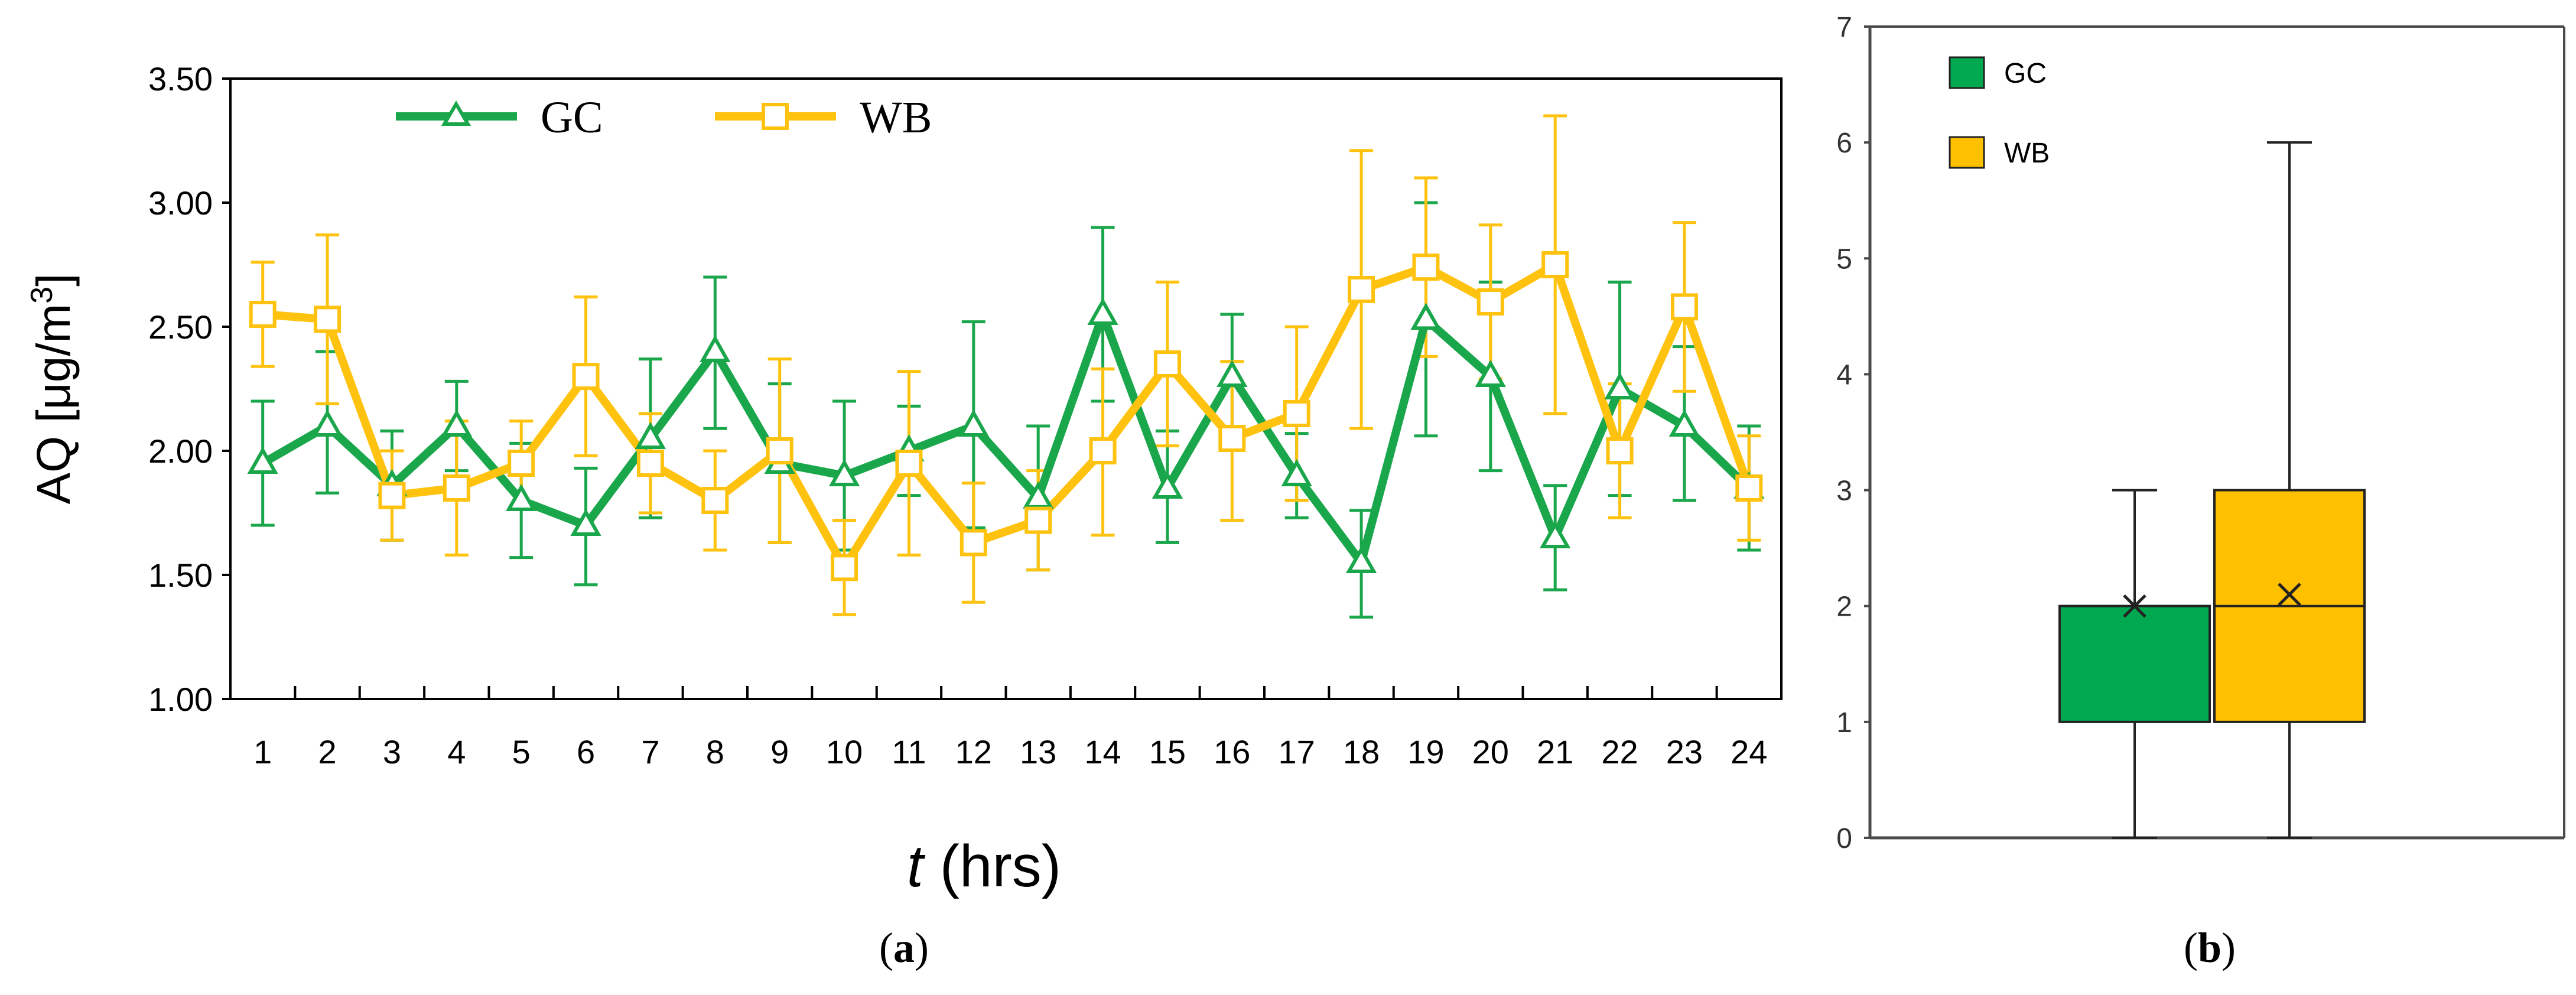 This screenshot has height=995, width=2576. Describe the element at coordinates (53, 389) in the screenshot. I see `y-axis-label: AQ [μg/m3]` at that location.